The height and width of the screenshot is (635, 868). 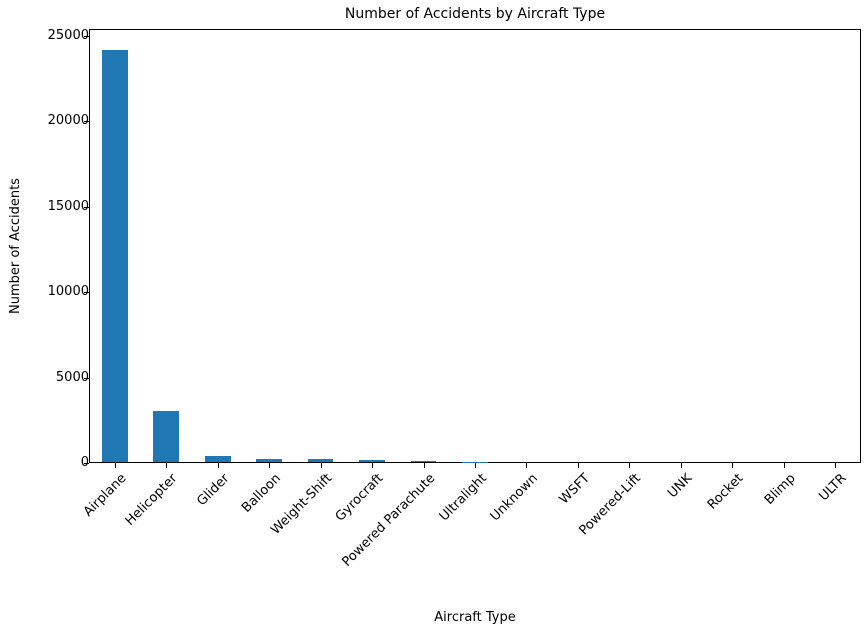 What do you see at coordinates (680, 486) in the screenshot?
I see `x-tick-label: UNK` at bounding box center [680, 486].